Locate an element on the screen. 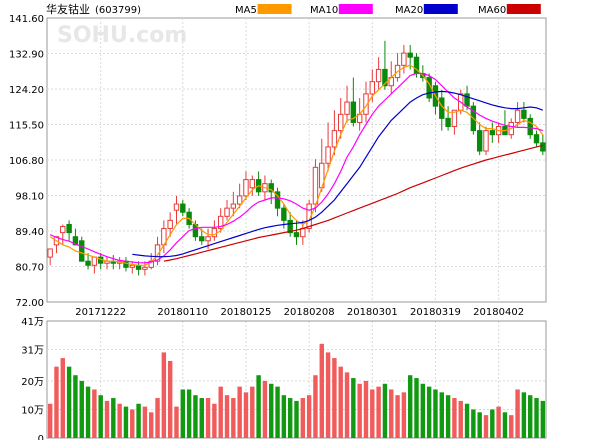 The image size is (600, 440). x-axis-tick-label: 20180125 is located at coordinates (246, 312).